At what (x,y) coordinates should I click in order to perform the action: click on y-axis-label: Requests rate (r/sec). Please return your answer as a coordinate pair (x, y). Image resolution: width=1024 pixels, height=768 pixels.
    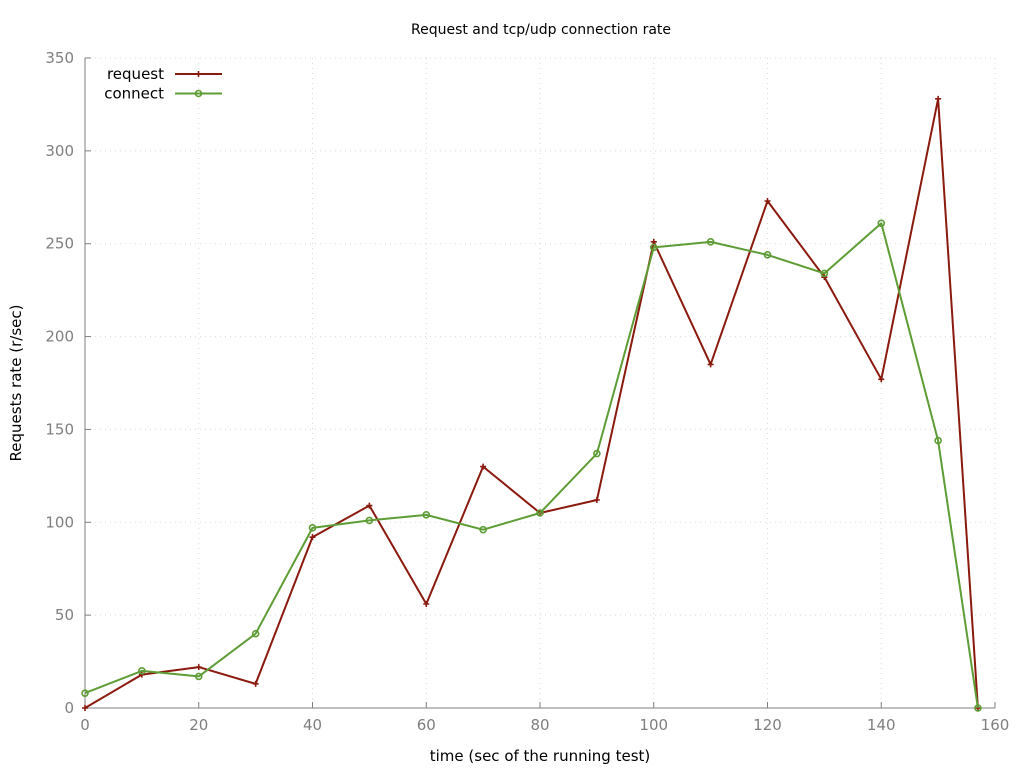
    Looking at the image, I should click on (16, 383).